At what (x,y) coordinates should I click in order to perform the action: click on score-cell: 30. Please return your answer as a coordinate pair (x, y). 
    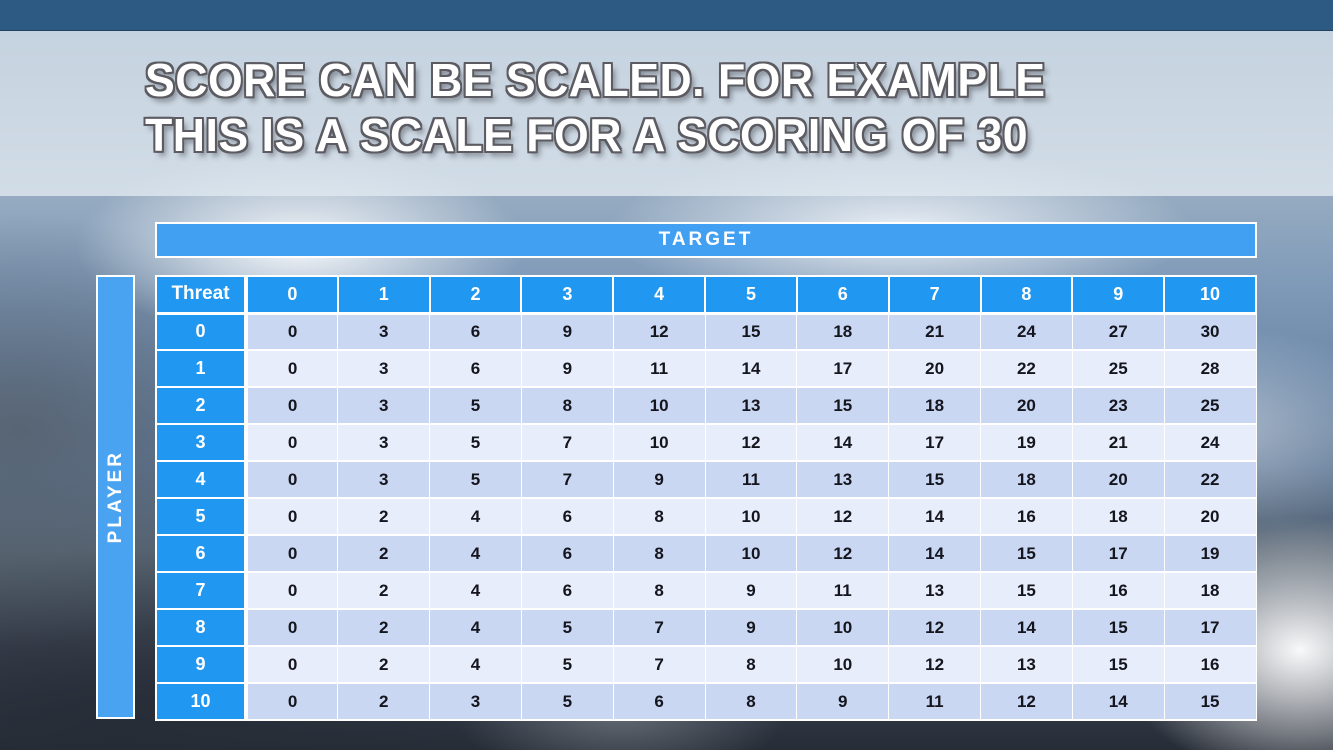
    Looking at the image, I should click on (1210, 331).